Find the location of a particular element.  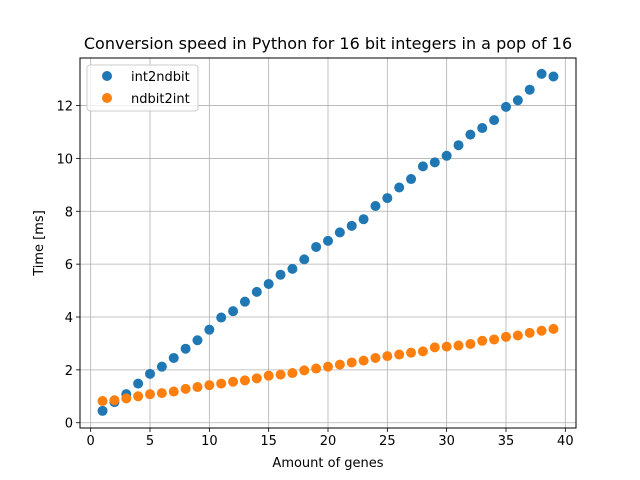

legend: int2ndbit ndbit2int is located at coordinates (142, 88).